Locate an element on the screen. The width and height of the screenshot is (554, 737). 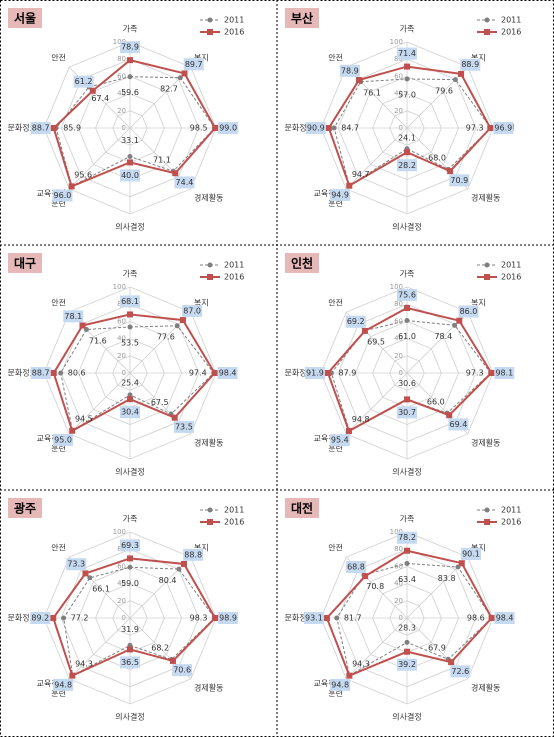
data-label: 85.9 is located at coordinates (72, 128).